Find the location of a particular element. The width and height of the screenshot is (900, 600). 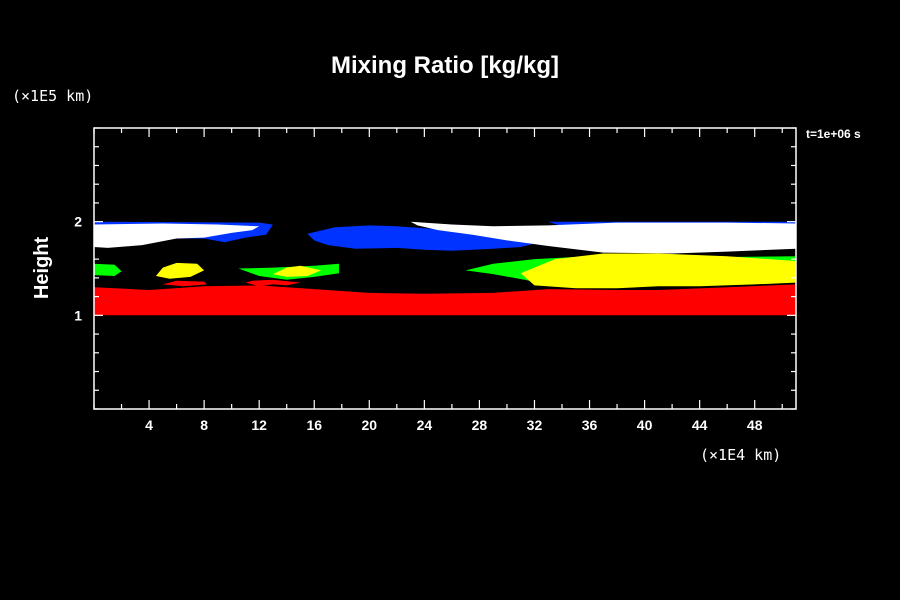

x-tick-label-24: 24 is located at coordinates (425, 425).